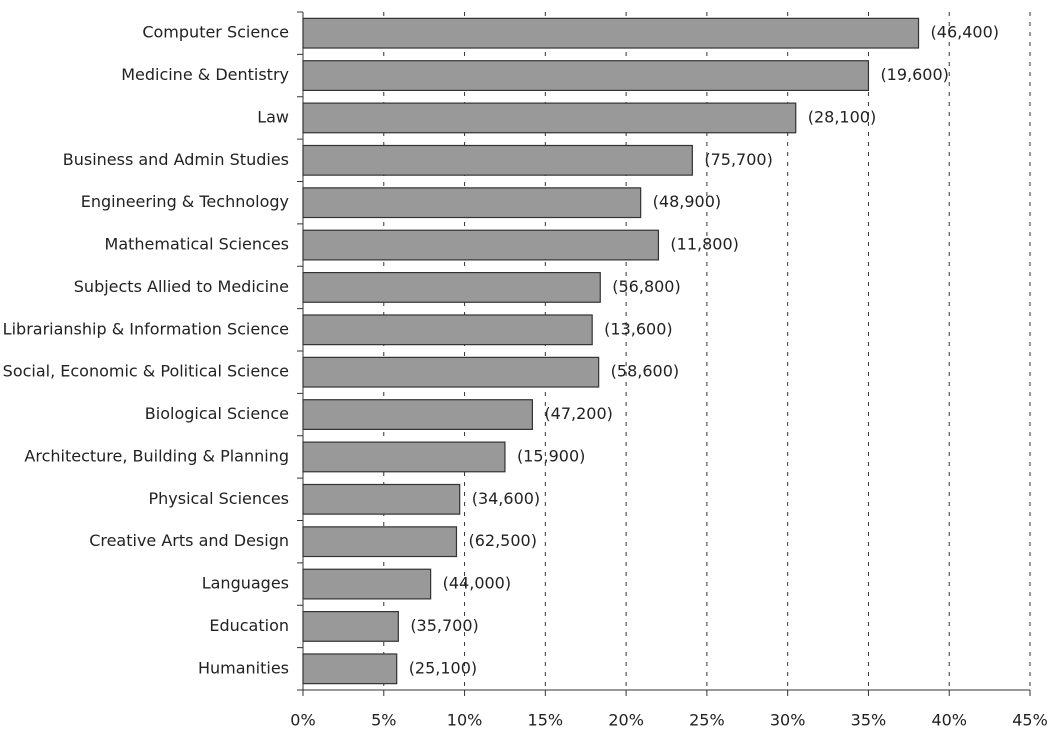  Describe the element at coordinates (546, 720) in the screenshot. I see `x-tick-label: 15%` at that location.